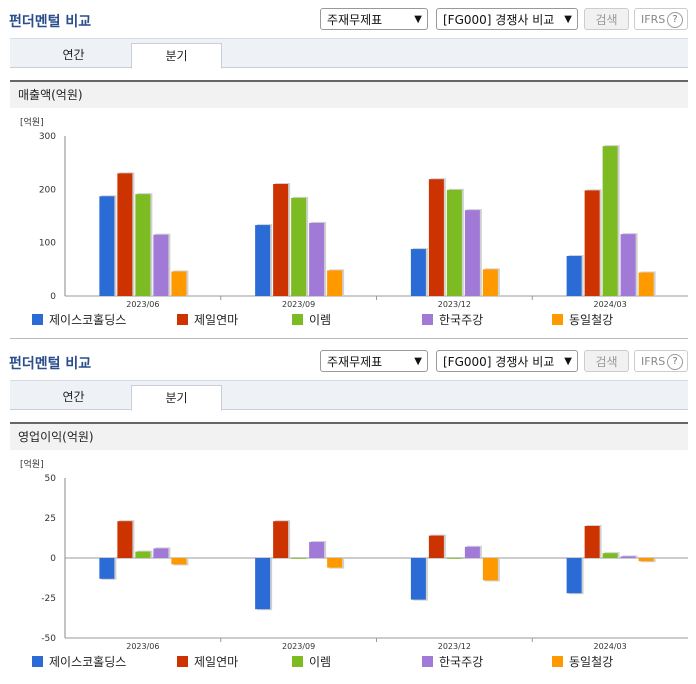  What do you see at coordinates (454, 304) in the screenshot?
I see `x-tick-label: 2023/12` at bounding box center [454, 304].